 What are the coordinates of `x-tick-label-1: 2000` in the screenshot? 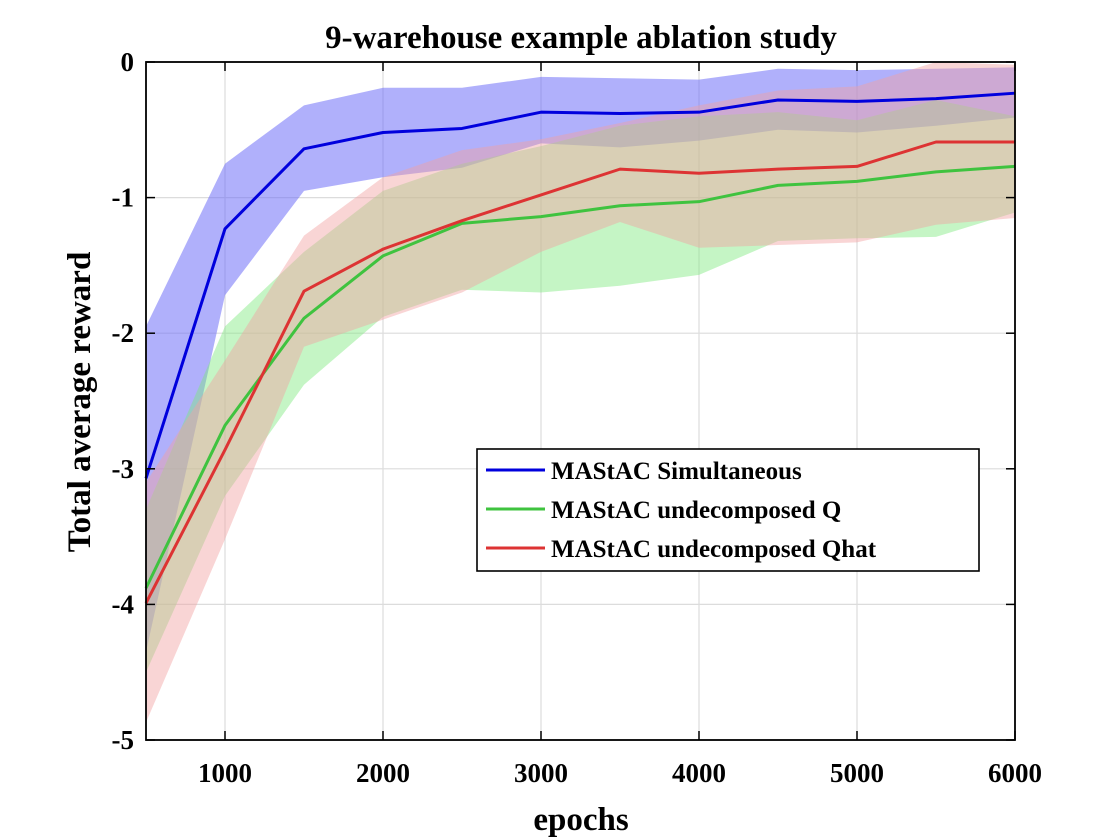 It's located at (383, 773).